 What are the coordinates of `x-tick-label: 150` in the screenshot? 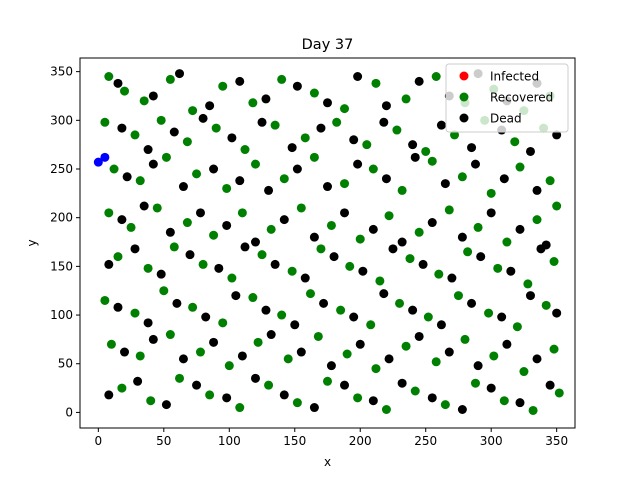 It's located at (294, 441).